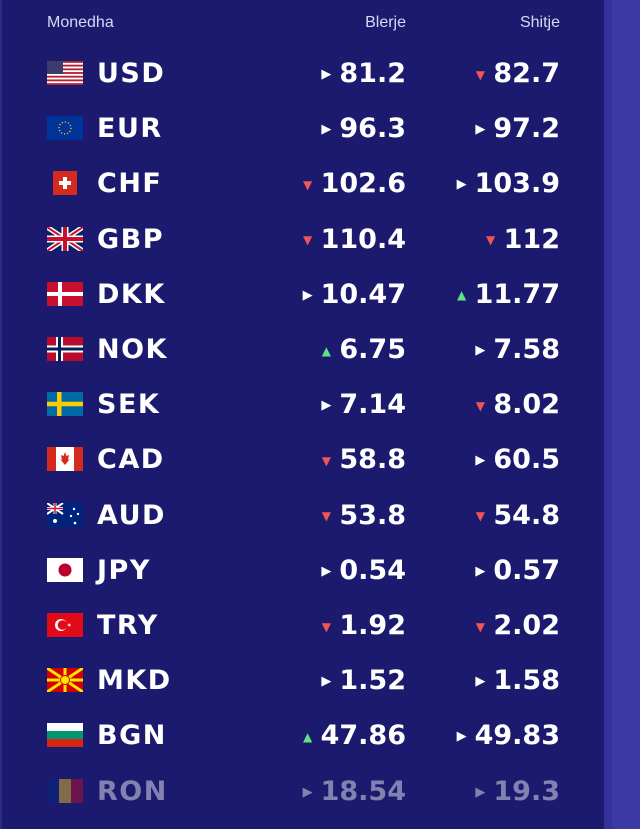 The width and height of the screenshot is (640, 829). Describe the element at coordinates (132, 791) in the screenshot. I see `currency-code: RON` at that location.